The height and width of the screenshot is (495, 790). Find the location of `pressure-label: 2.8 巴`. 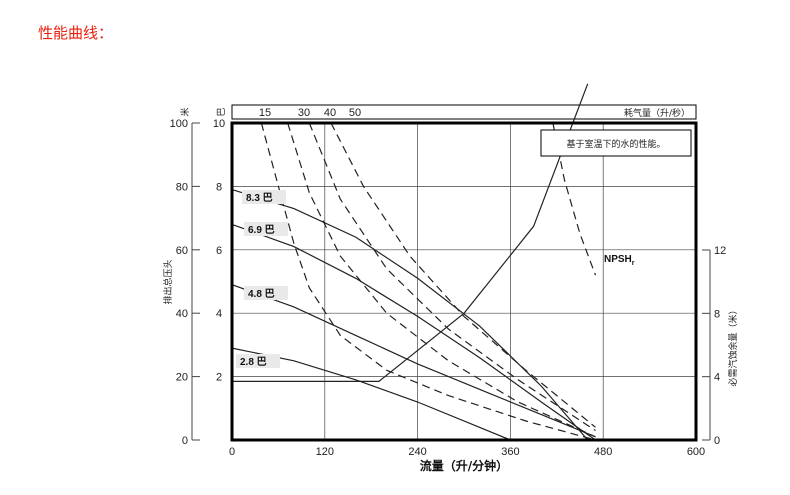

pressure-label: 2.8 巴 is located at coordinates (253, 362).